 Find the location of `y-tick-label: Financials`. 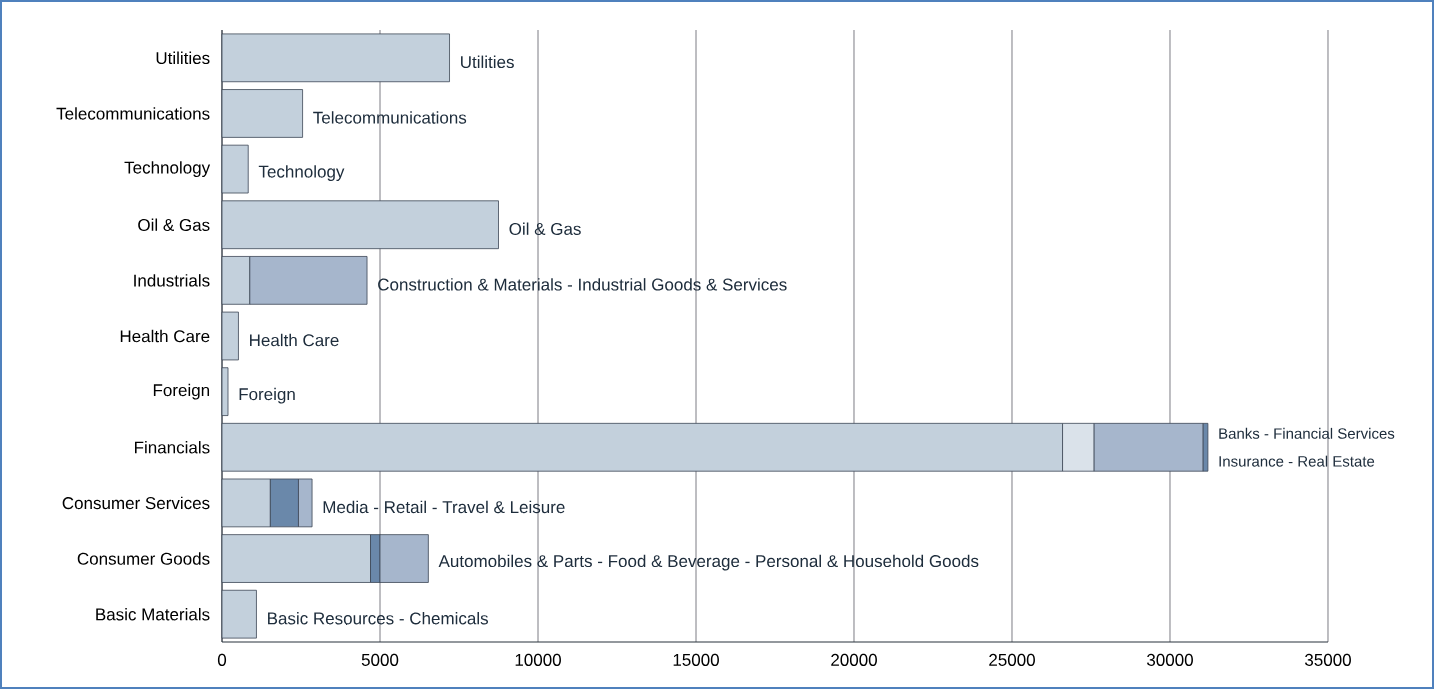

y-tick-label: Financials is located at coordinates (172, 447).